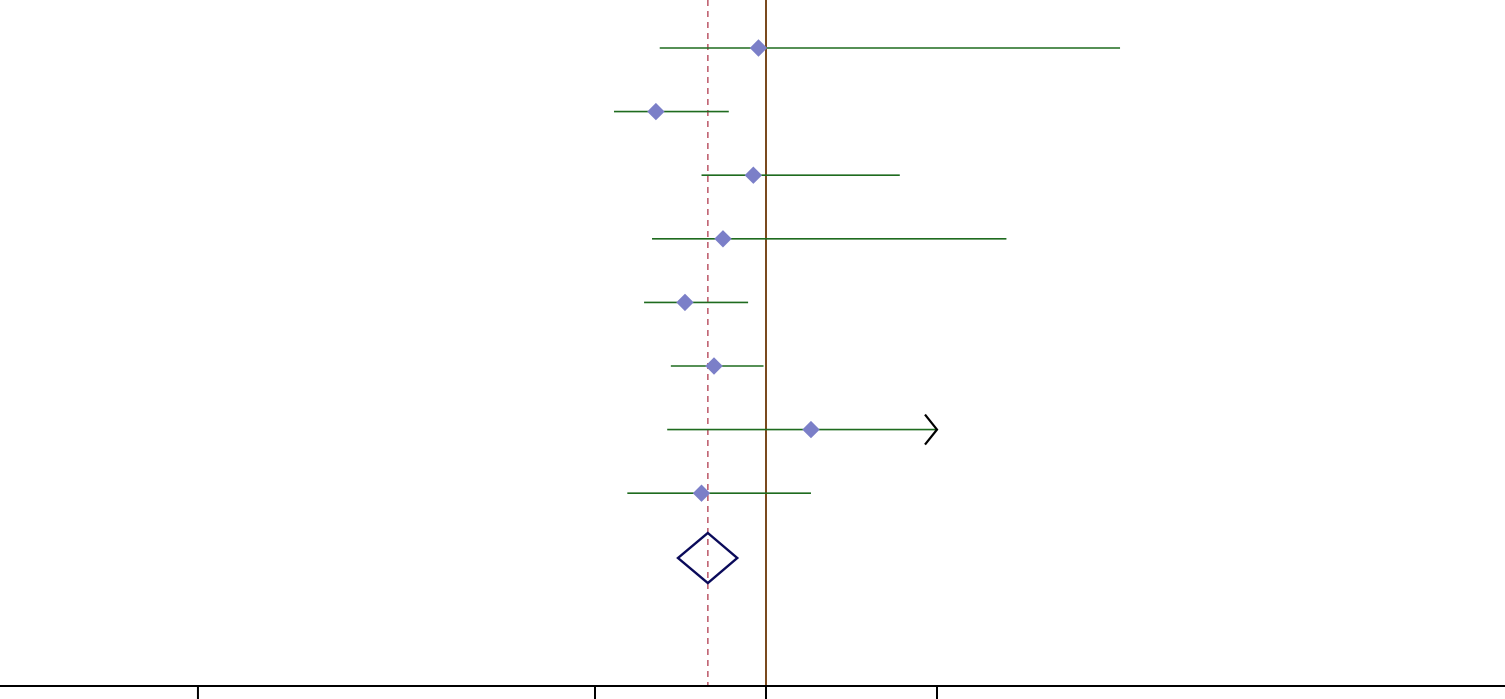 The height and width of the screenshot is (699, 1505). What do you see at coordinates (752, 692) in the screenshot?
I see `x-axis` at bounding box center [752, 692].